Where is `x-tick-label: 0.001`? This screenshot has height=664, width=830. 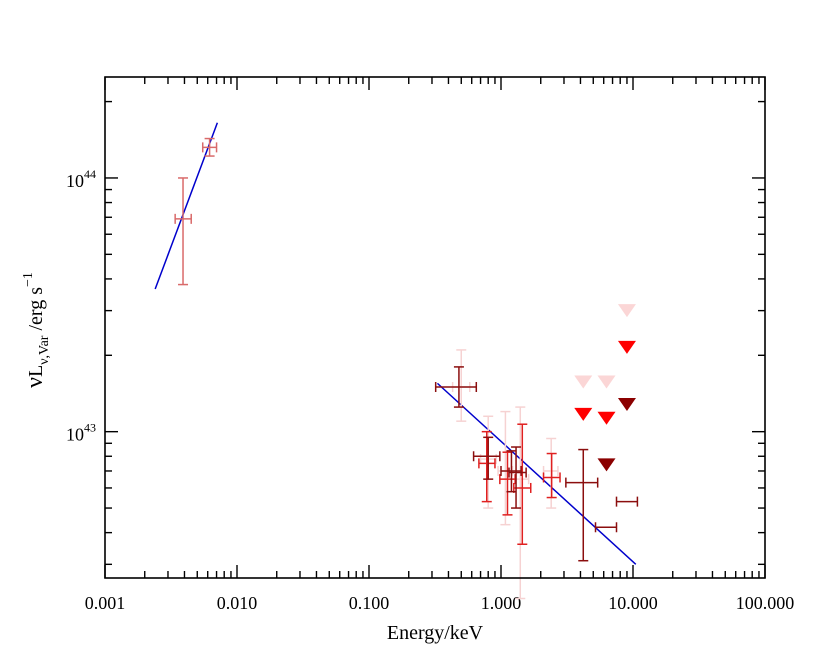
x-tick-label: 0.001 is located at coordinates (105, 603).